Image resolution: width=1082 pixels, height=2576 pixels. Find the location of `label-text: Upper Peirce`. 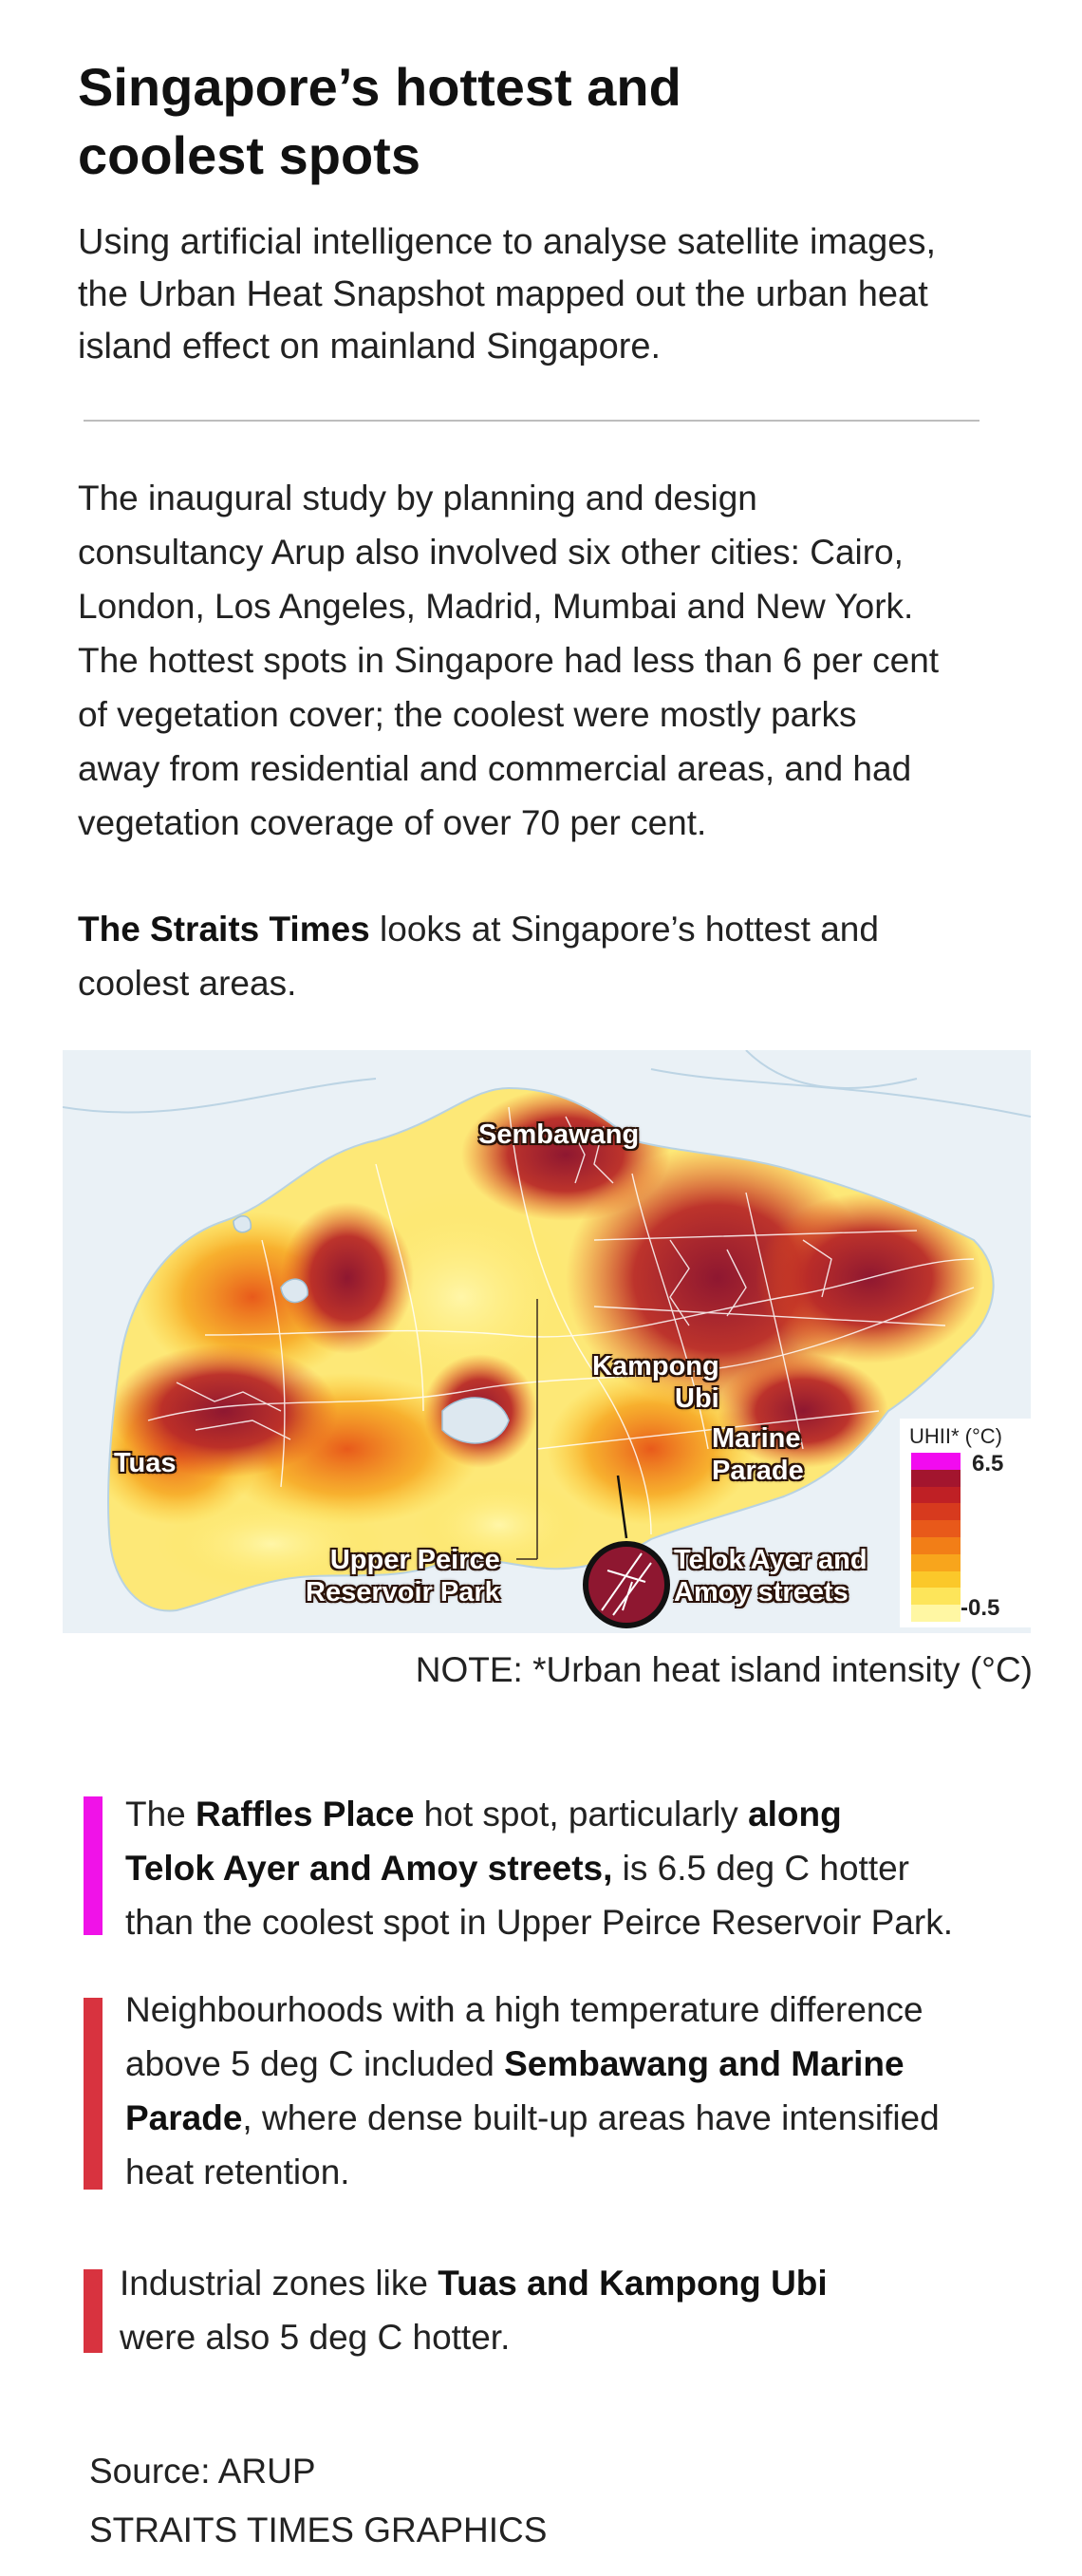

label-text: Upper Peirce is located at coordinates (414, 1560).